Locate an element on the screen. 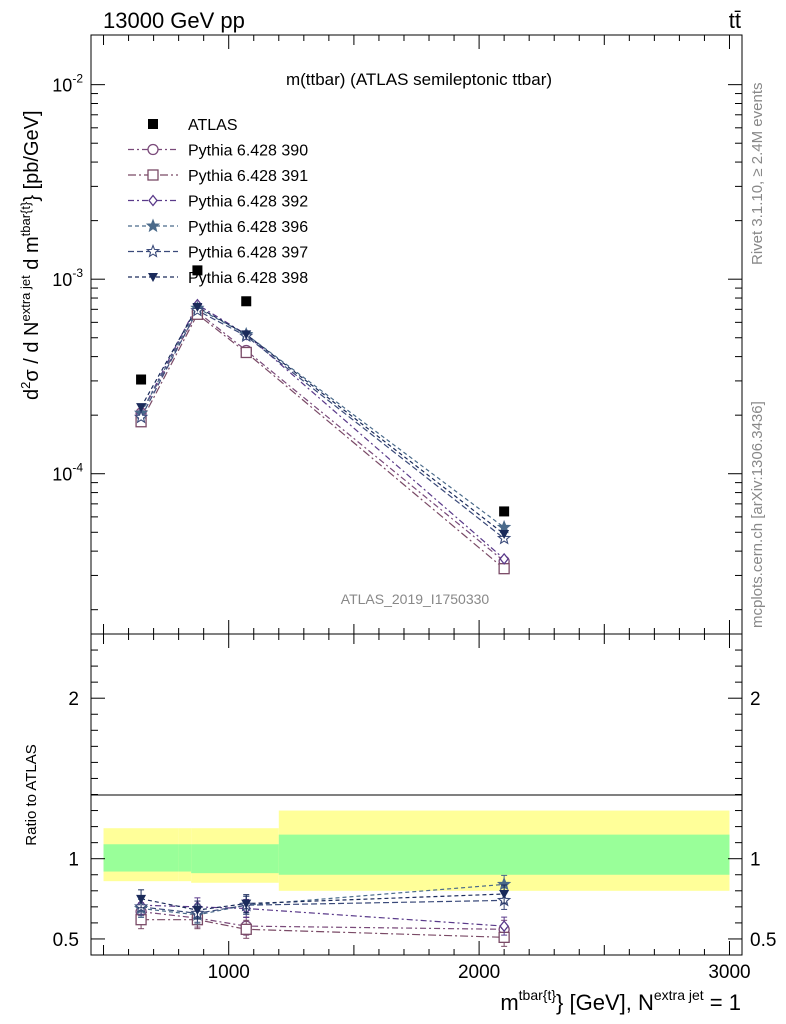 The height and width of the screenshot is (1024, 786). x-tick-label: 2000 is located at coordinates (479, 972).